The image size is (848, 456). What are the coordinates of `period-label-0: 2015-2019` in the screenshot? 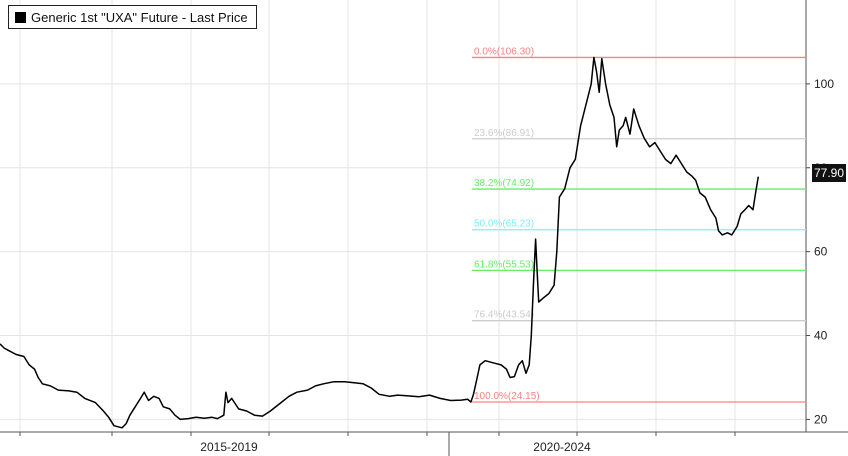 It's located at (229, 447).